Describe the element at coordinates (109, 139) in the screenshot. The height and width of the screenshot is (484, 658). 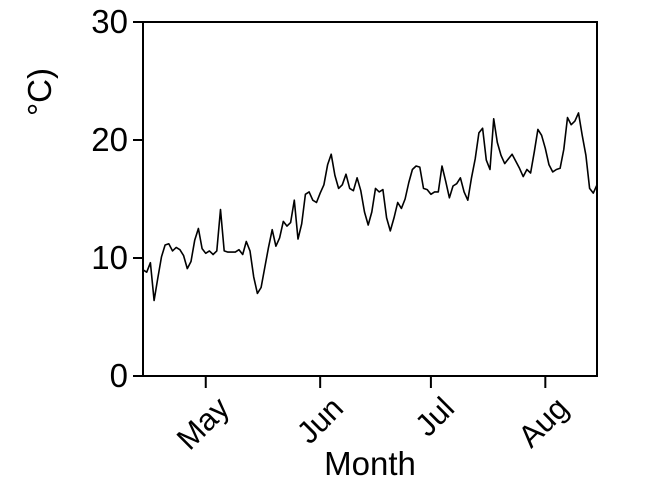
I see `y-tick-label-20: 20` at that location.